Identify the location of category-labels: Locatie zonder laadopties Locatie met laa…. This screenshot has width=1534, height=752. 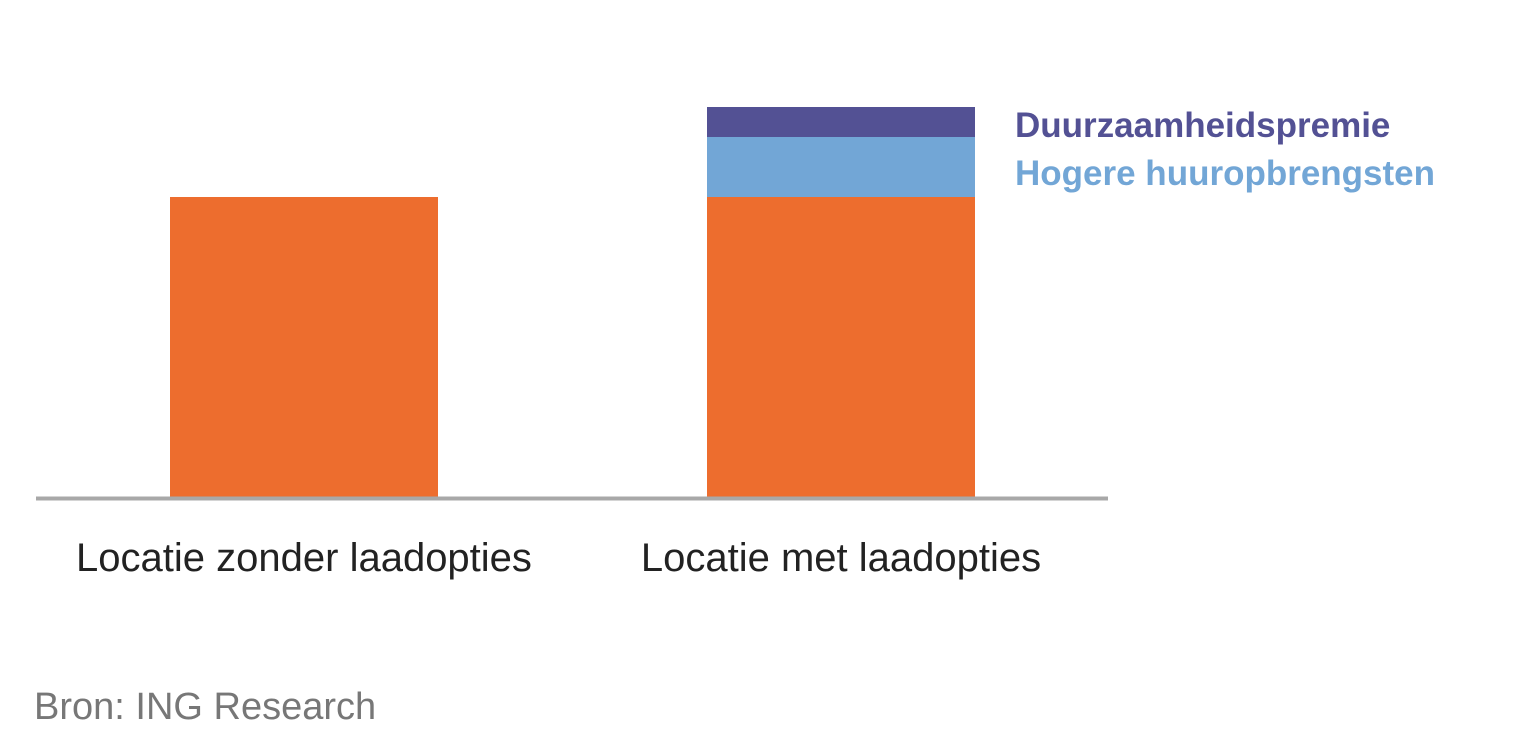
(558, 558).